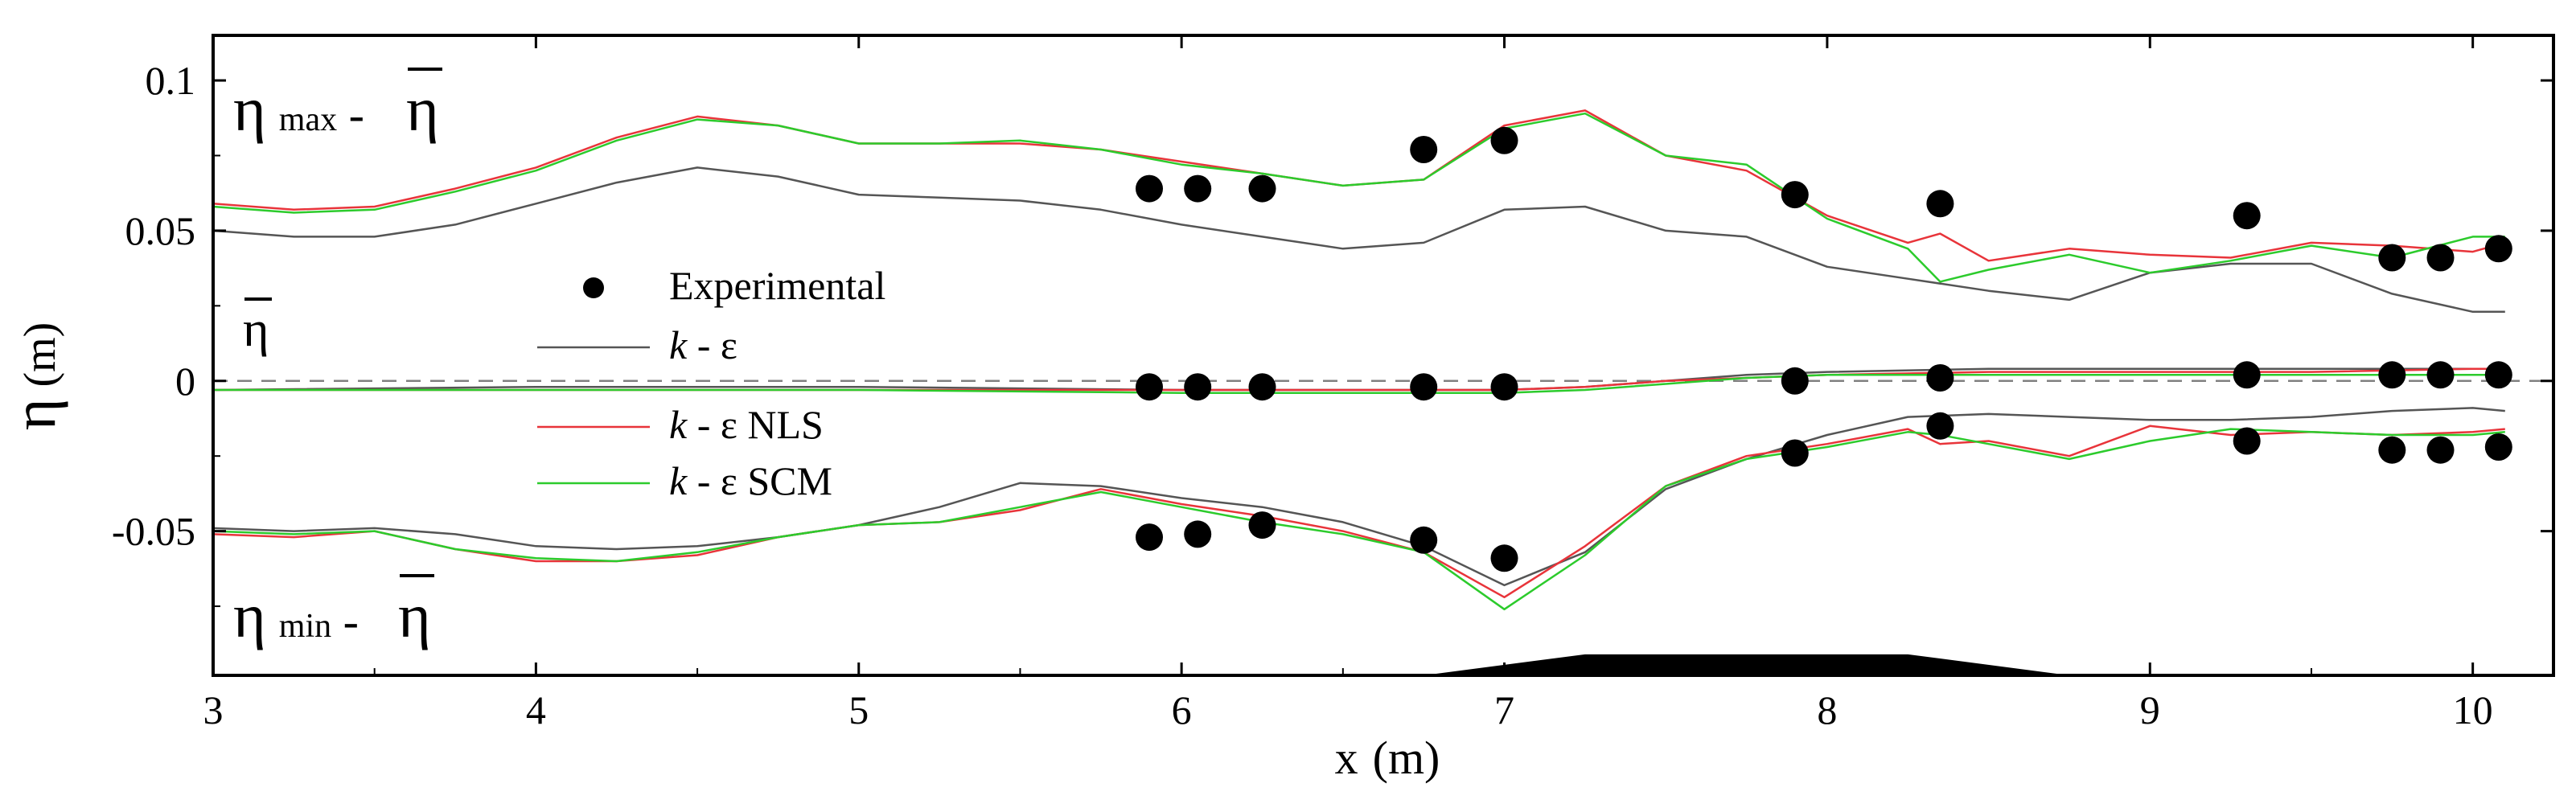 This screenshot has width=2576, height=804. What do you see at coordinates (1346, 758) in the screenshot?
I see `x-axis-label-symbol: x` at bounding box center [1346, 758].